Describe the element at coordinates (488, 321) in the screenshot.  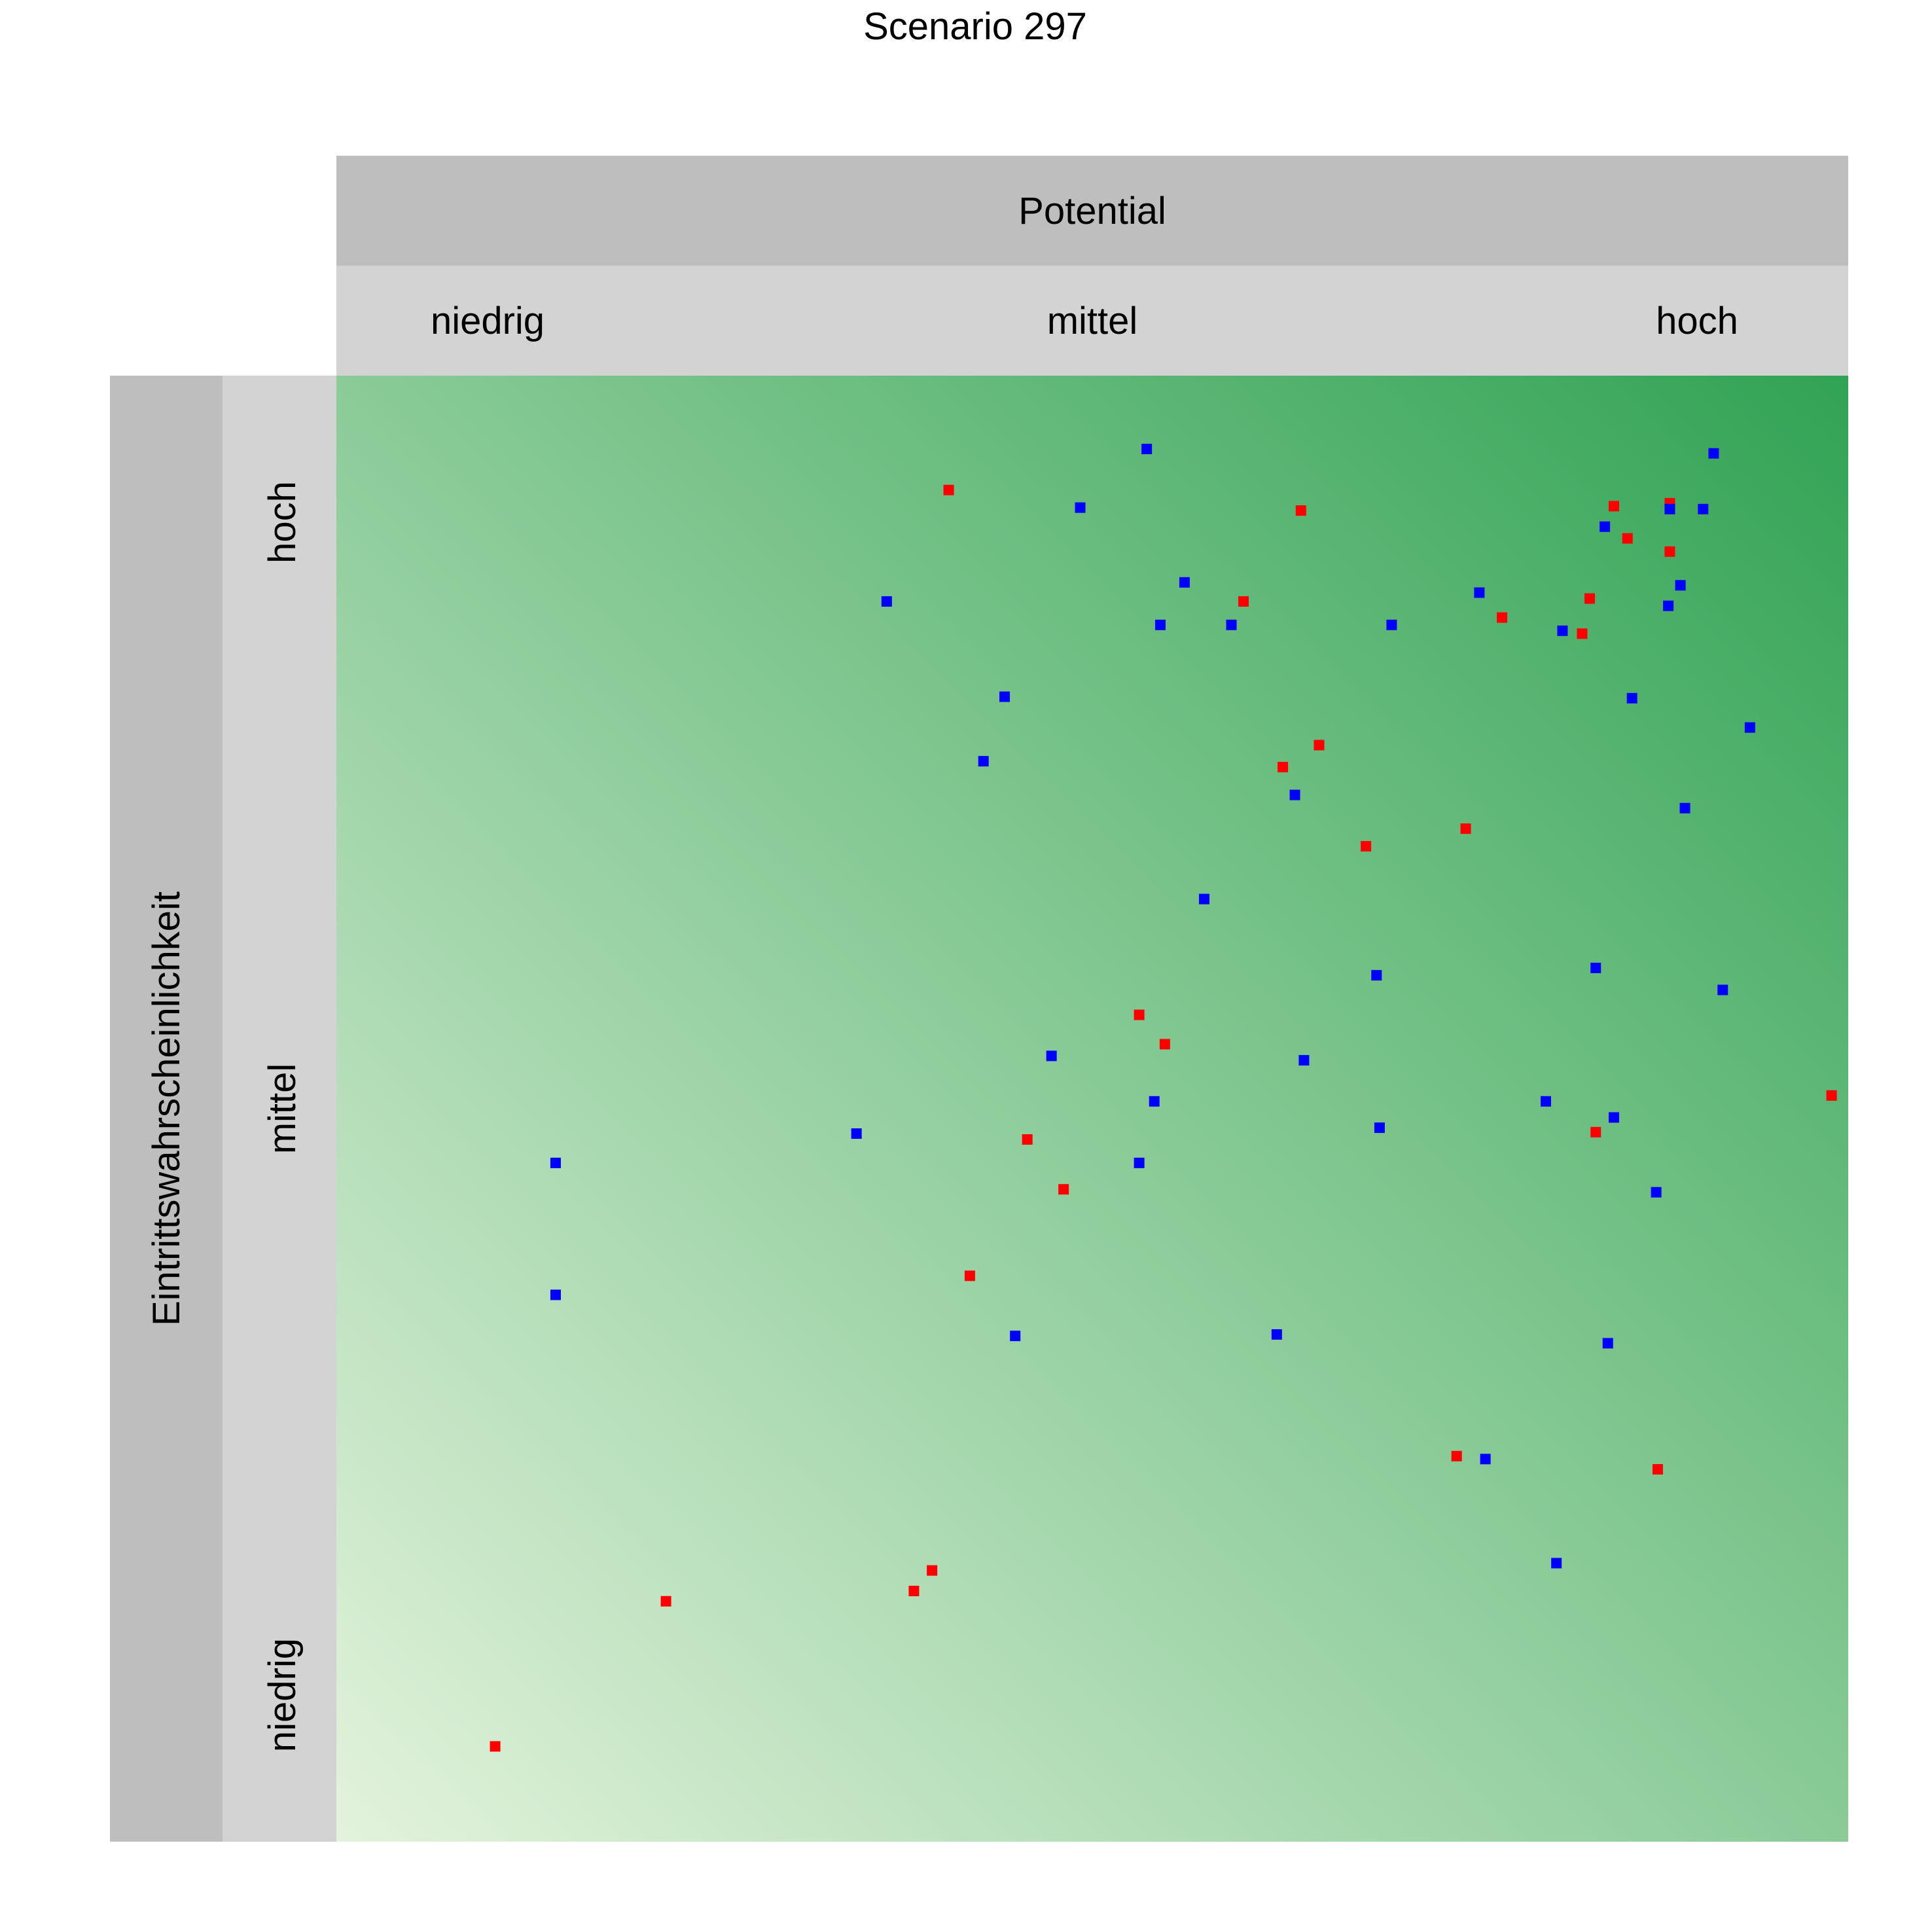
I see `x-category-label-niedrig: niedrig` at that location.